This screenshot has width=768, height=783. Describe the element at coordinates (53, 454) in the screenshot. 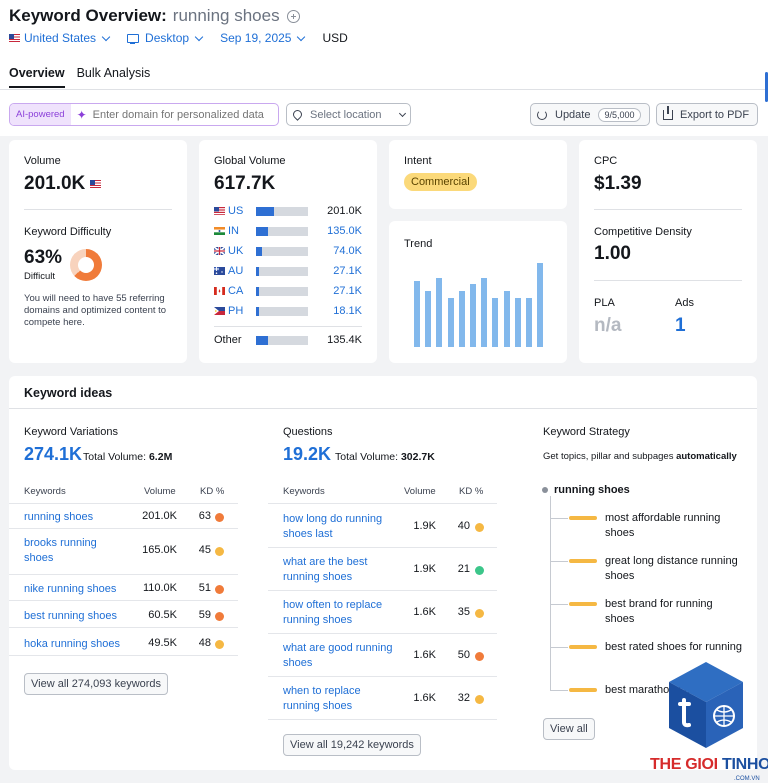

I see `variations-count: 274.1K` at that location.